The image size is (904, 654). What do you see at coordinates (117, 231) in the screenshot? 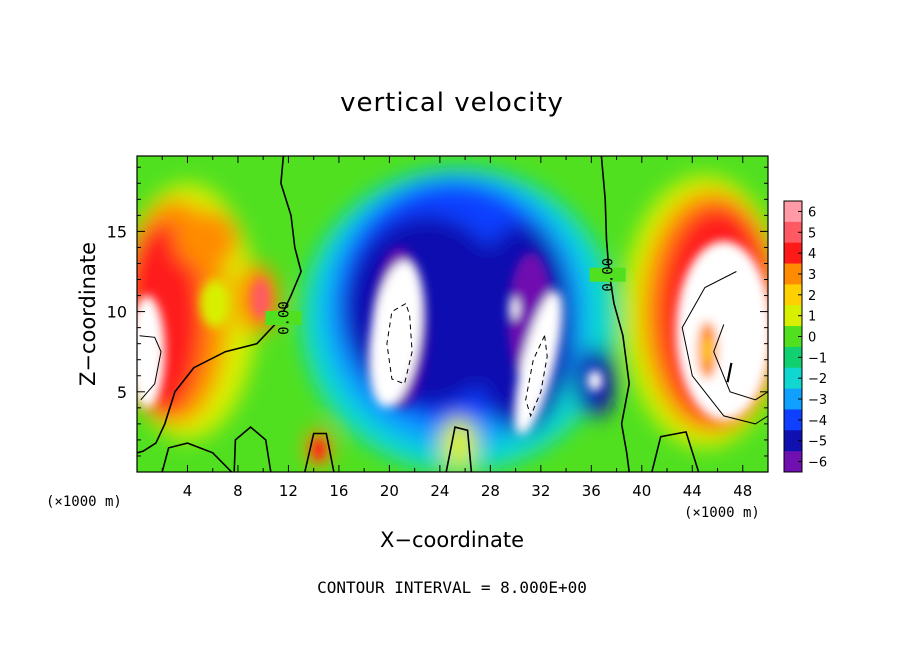
I see `y-tick-label: 15` at bounding box center [117, 231].